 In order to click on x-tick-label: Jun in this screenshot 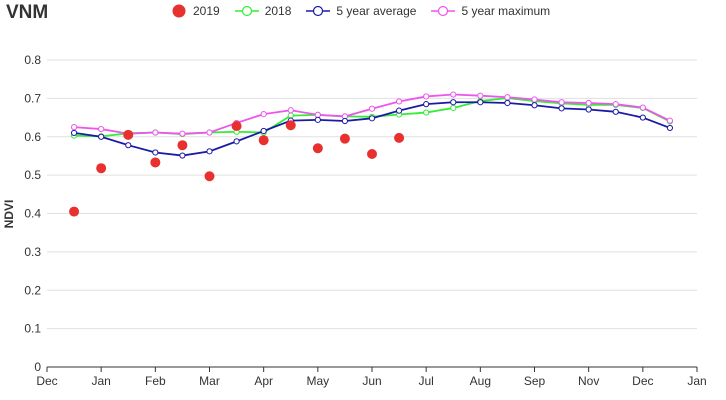, I will do `click(371, 381)`.